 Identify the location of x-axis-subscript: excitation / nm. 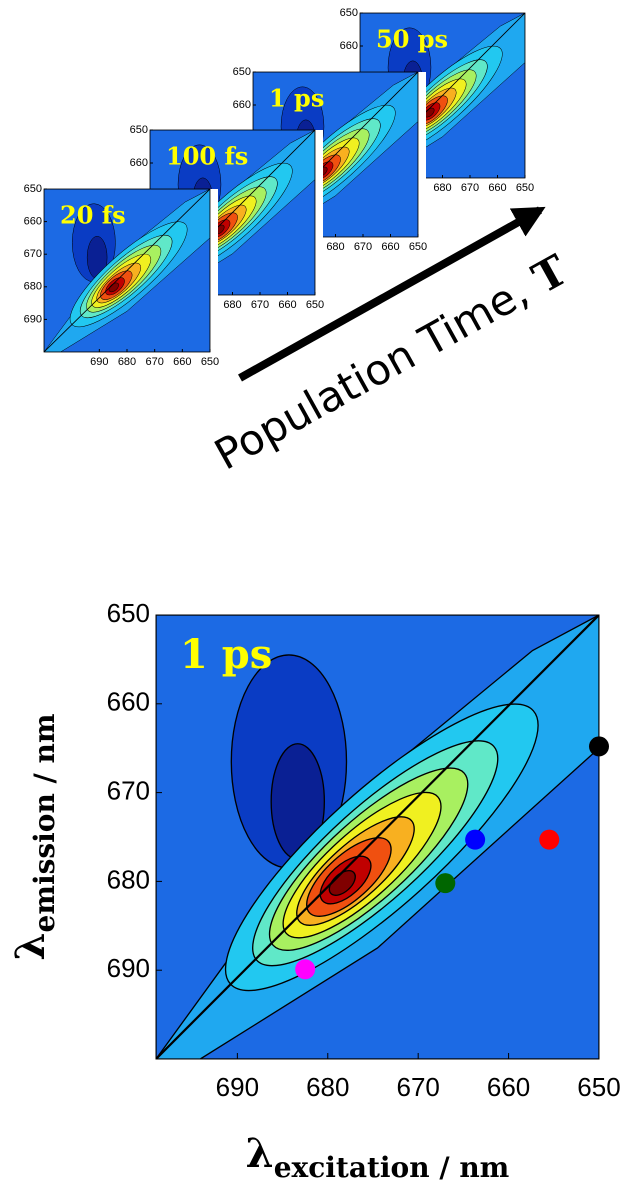
(392, 1167).